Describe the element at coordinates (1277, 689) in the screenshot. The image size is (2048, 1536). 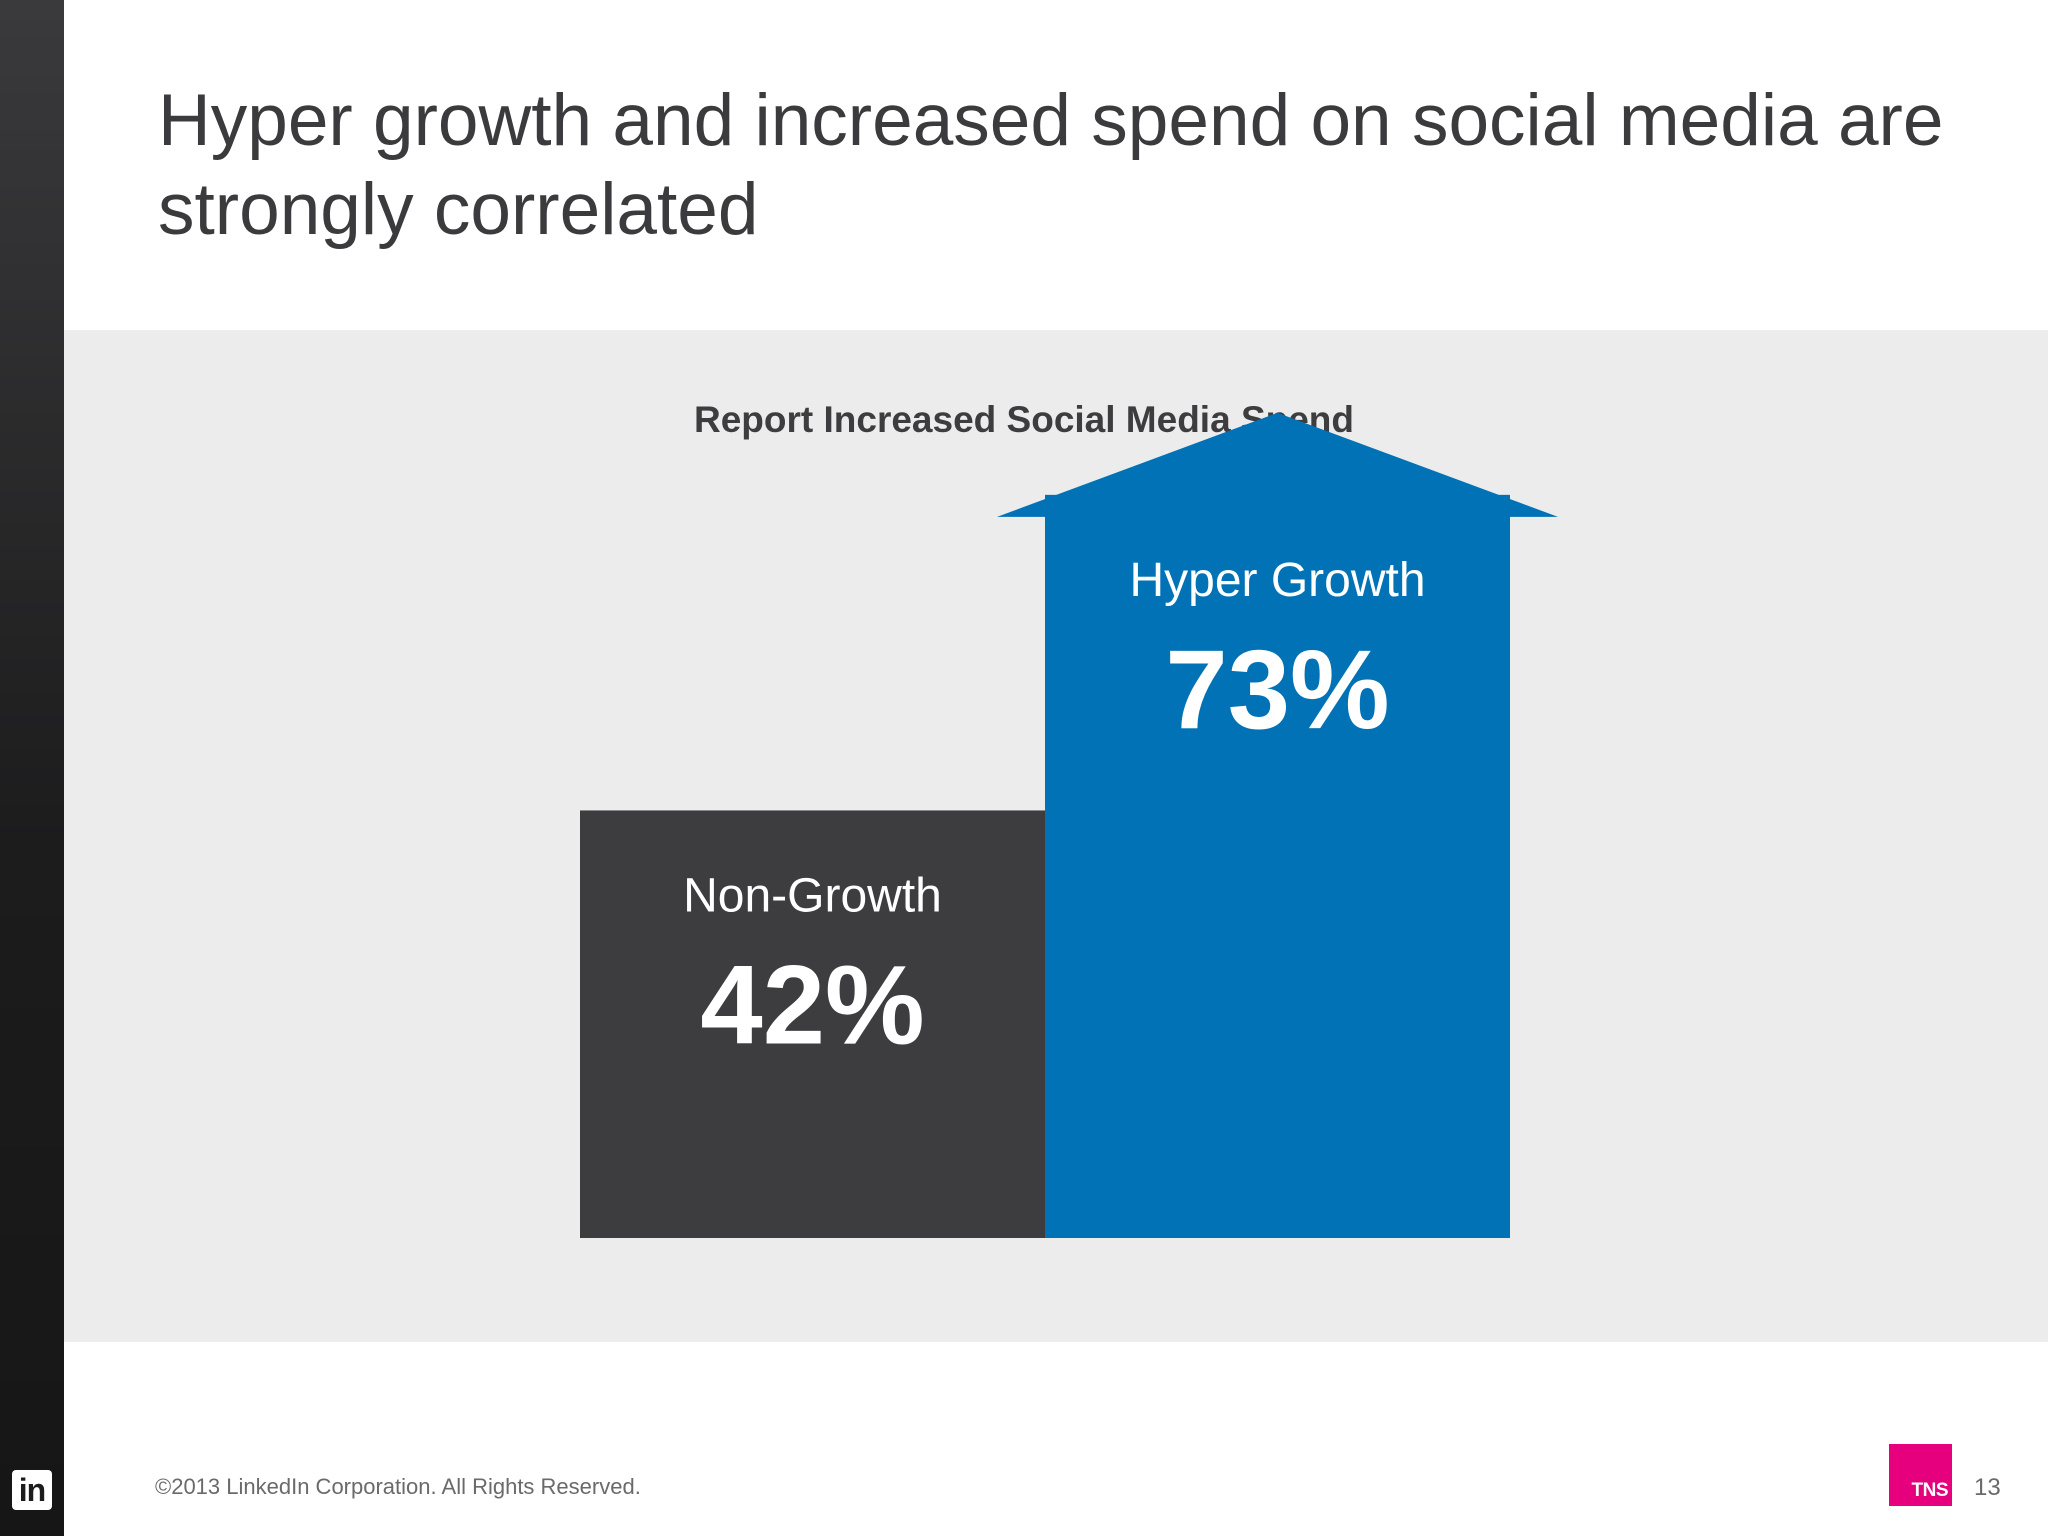
I see `value-label-hyper-growth: 73%` at that location.